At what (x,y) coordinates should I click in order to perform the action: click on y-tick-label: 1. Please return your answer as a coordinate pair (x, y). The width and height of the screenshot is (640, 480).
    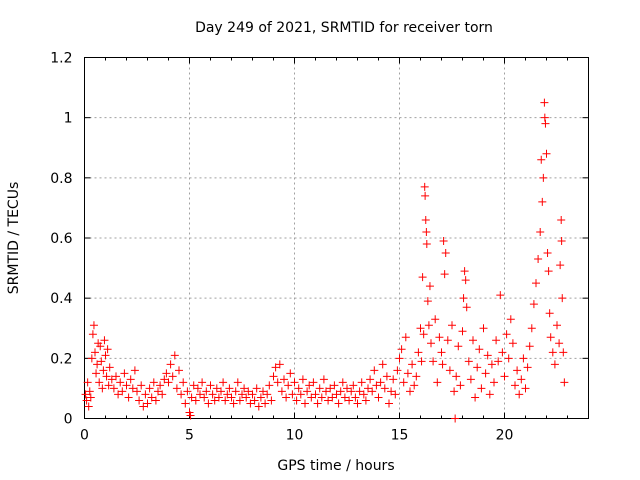
    Looking at the image, I should click on (68, 119).